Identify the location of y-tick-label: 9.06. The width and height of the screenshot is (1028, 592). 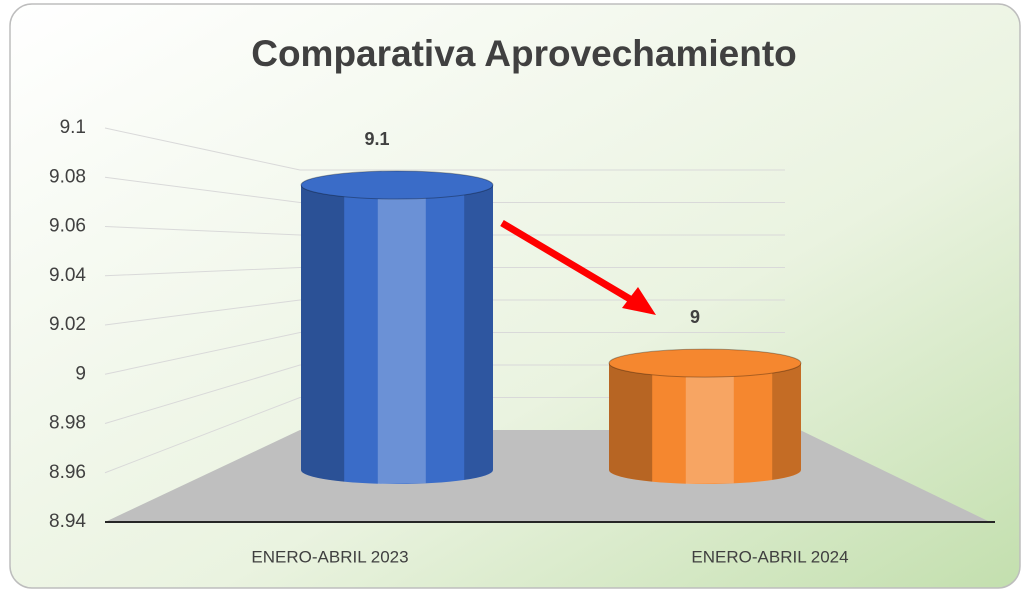
(67, 226).